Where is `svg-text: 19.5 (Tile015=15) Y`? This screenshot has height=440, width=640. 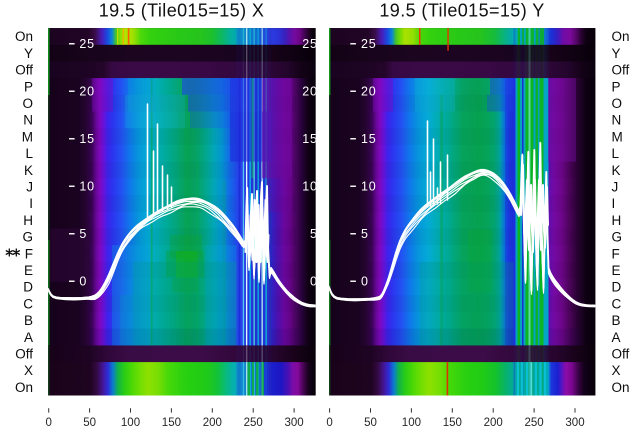 svg-text: 19.5 (Tile015=15) Y is located at coordinates (461, 11).